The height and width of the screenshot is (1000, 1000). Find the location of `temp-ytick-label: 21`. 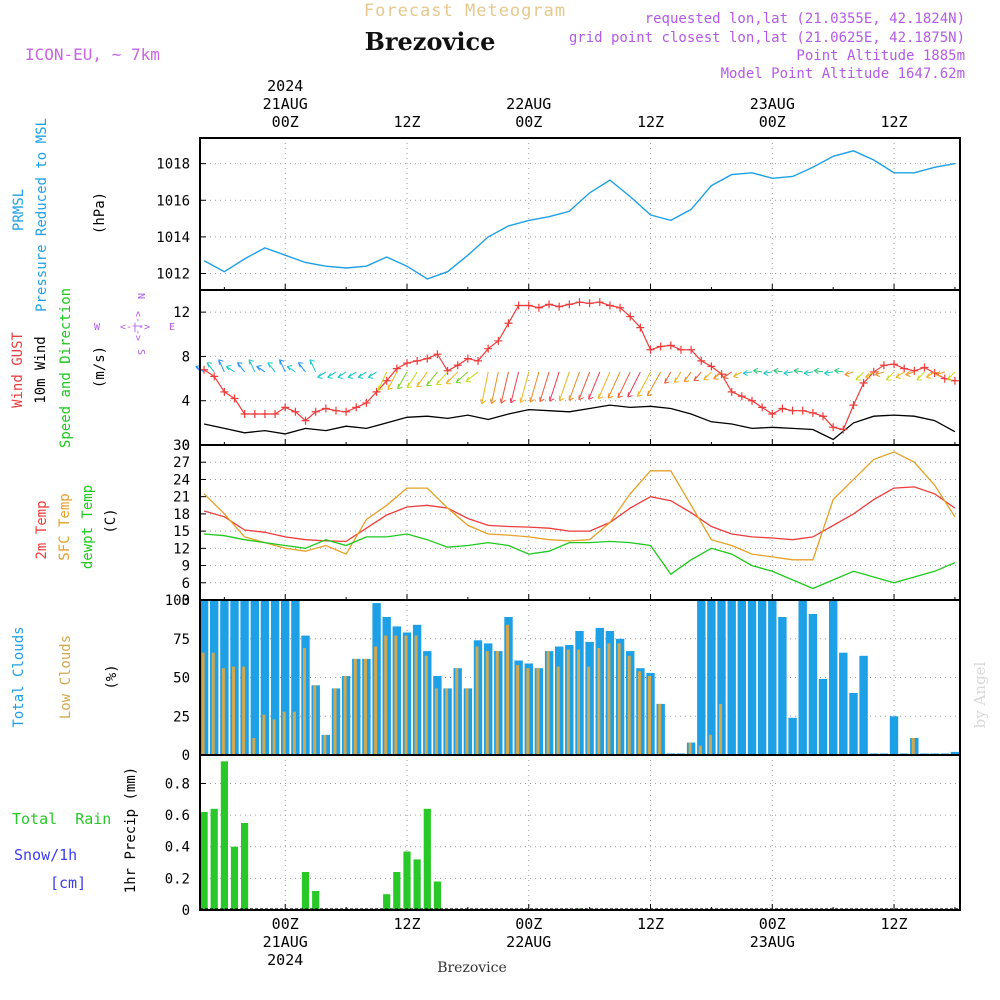

temp-ytick-label: 21 is located at coordinates (181, 498).